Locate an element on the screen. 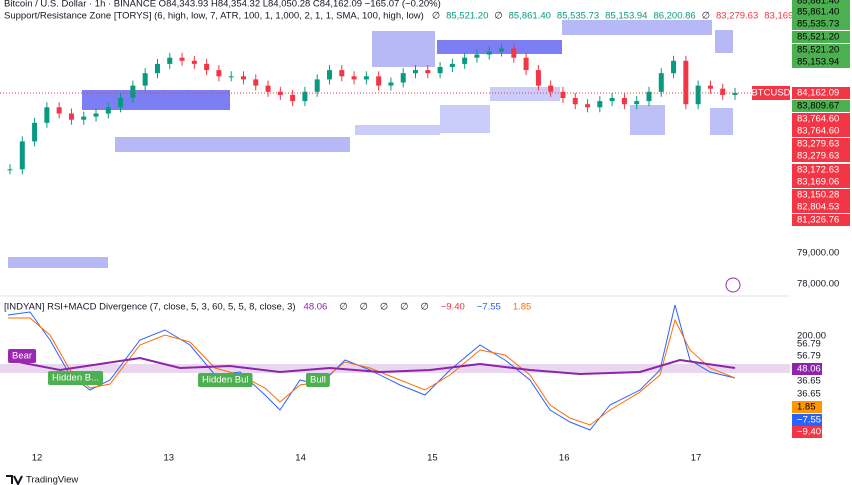  tag-label: Bear is located at coordinates (22, 356).